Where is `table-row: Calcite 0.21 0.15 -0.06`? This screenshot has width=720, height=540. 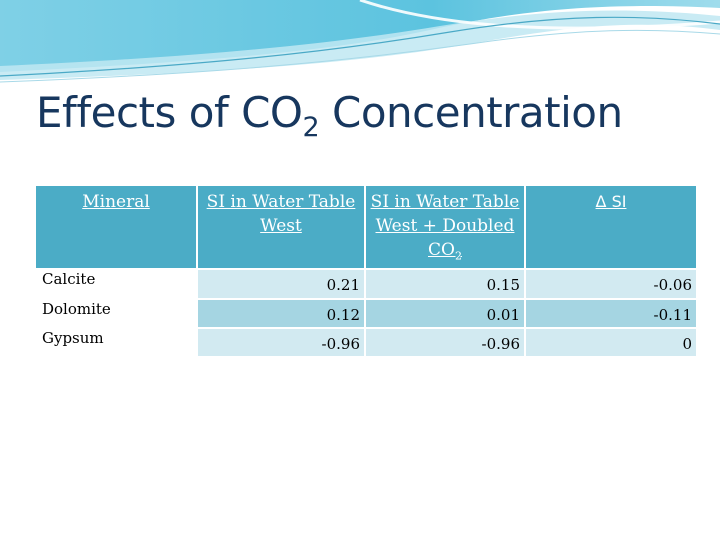 table-row: Calcite 0.21 0.15 -0.06 is located at coordinates (366, 283).